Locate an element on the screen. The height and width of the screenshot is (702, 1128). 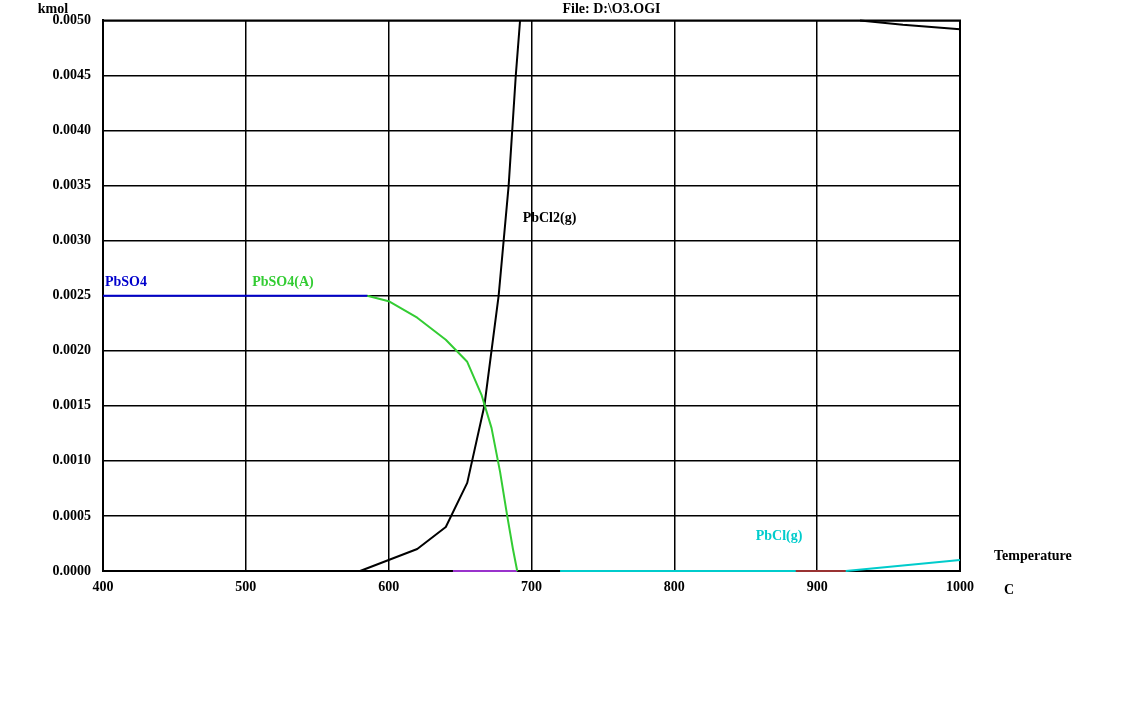
x-tick-label: 600 is located at coordinates (389, 587).